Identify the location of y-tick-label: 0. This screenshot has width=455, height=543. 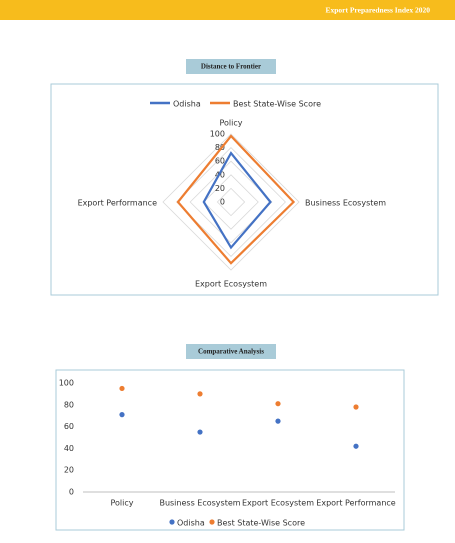
(71, 492).